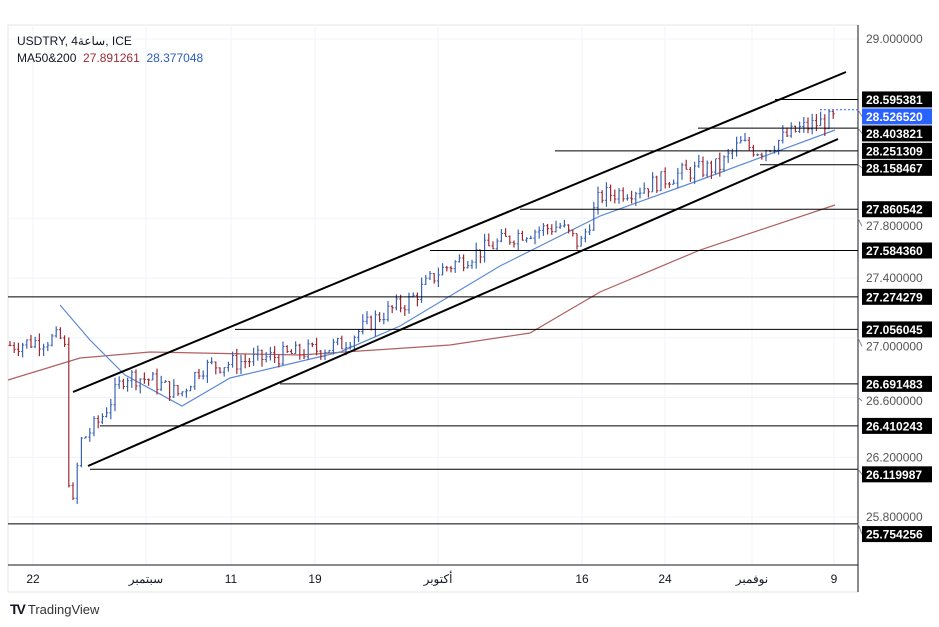 The height and width of the screenshot is (627, 939). I want to click on y-tick-label: 27.400000, so click(894, 278).